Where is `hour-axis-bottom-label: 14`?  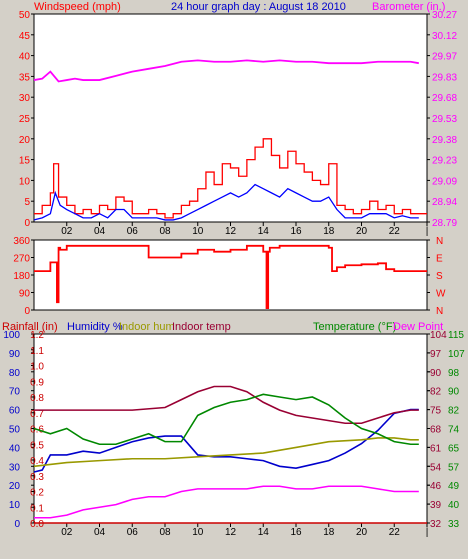 hour-axis-bottom-label: 14 is located at coordinates (264, 532).